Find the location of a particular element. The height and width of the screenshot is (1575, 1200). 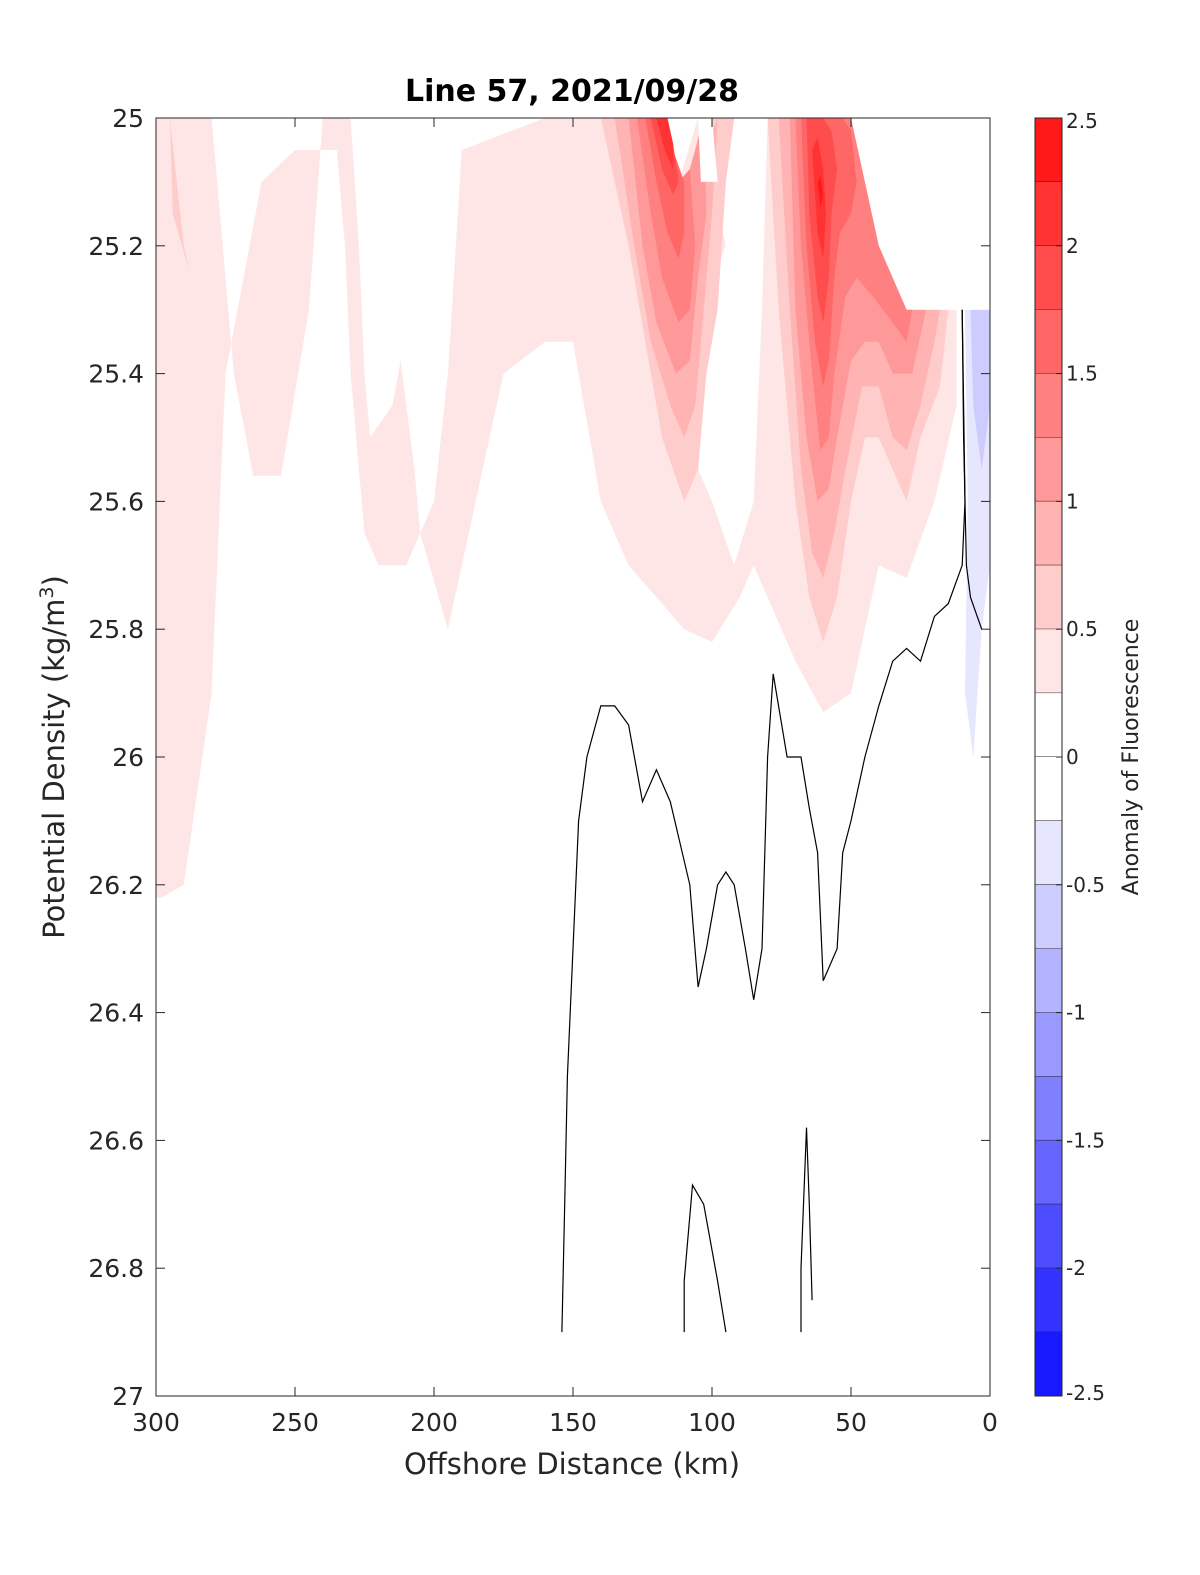

y-tick-label-1: 25.2 is located at coordinates (116, 246).